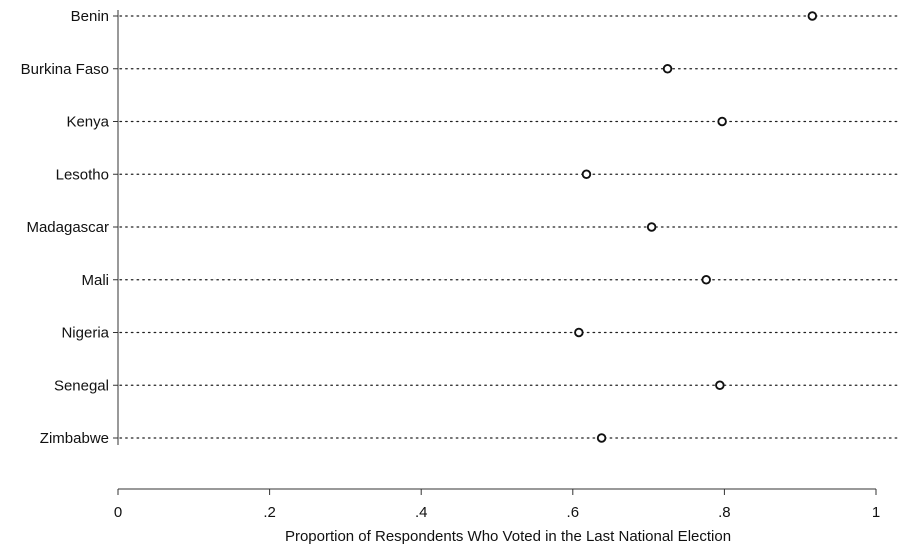  I want to click on category-label: Madagascar, so click(67, 227).